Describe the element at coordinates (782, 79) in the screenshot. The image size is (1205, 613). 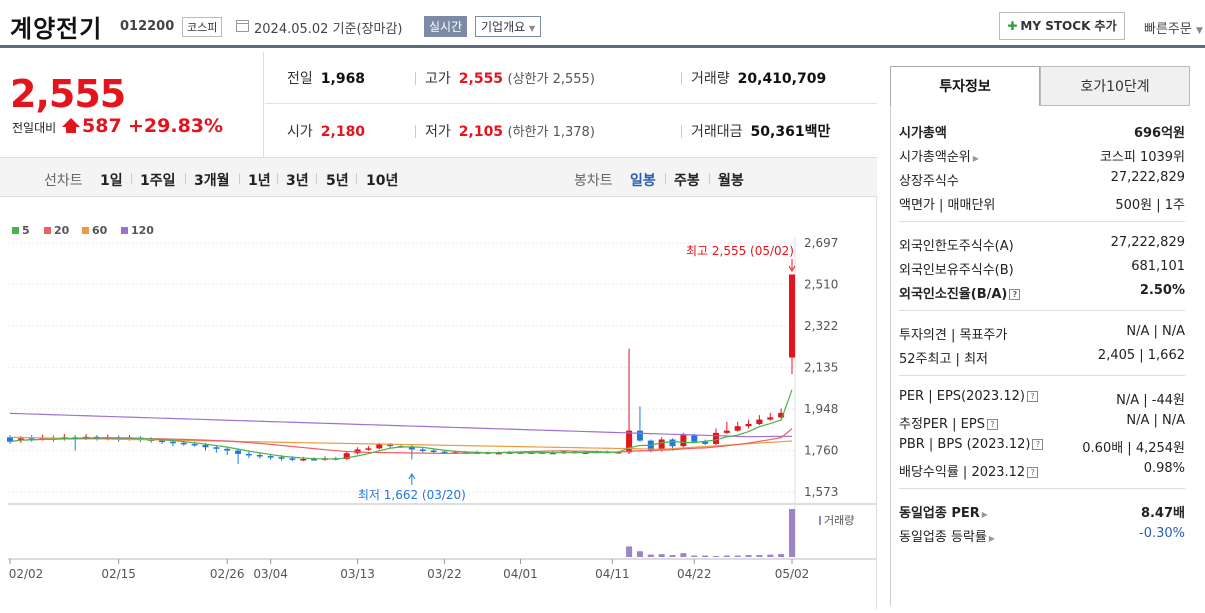
I see `stat-volume-value: 20,410,709` at that location.